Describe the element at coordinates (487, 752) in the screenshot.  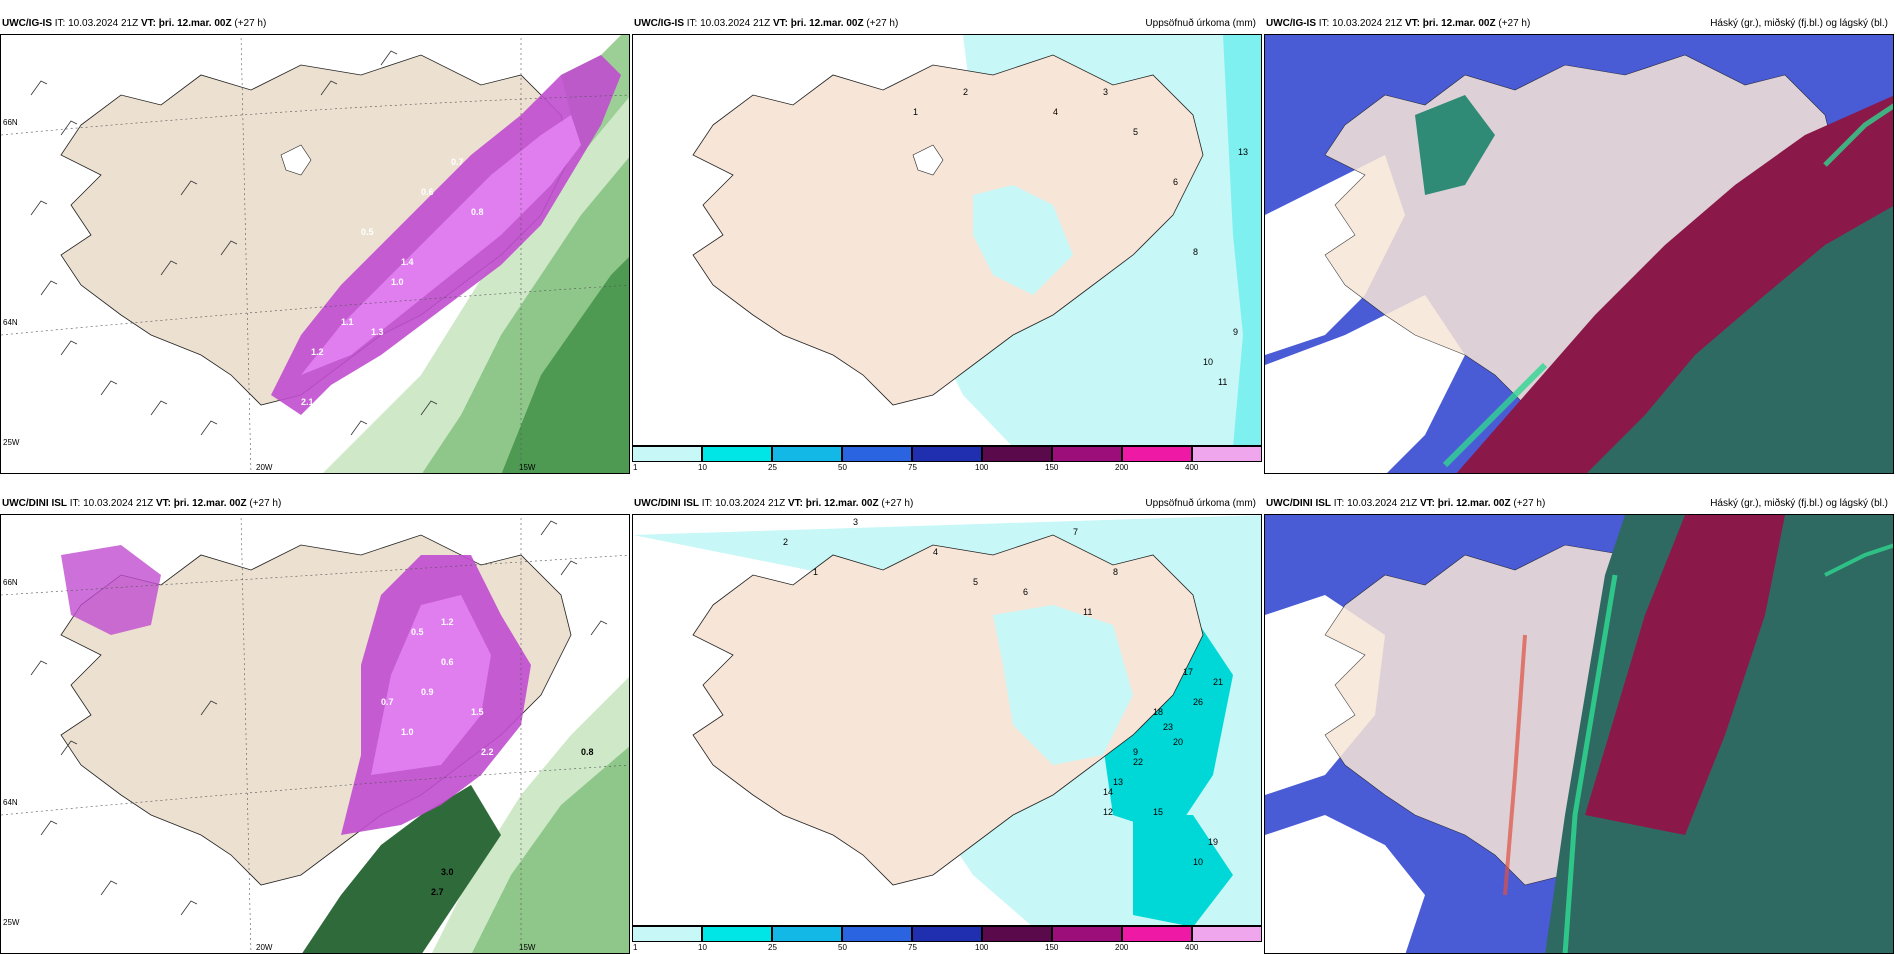
I see `snow-value: 2.2` at that location.